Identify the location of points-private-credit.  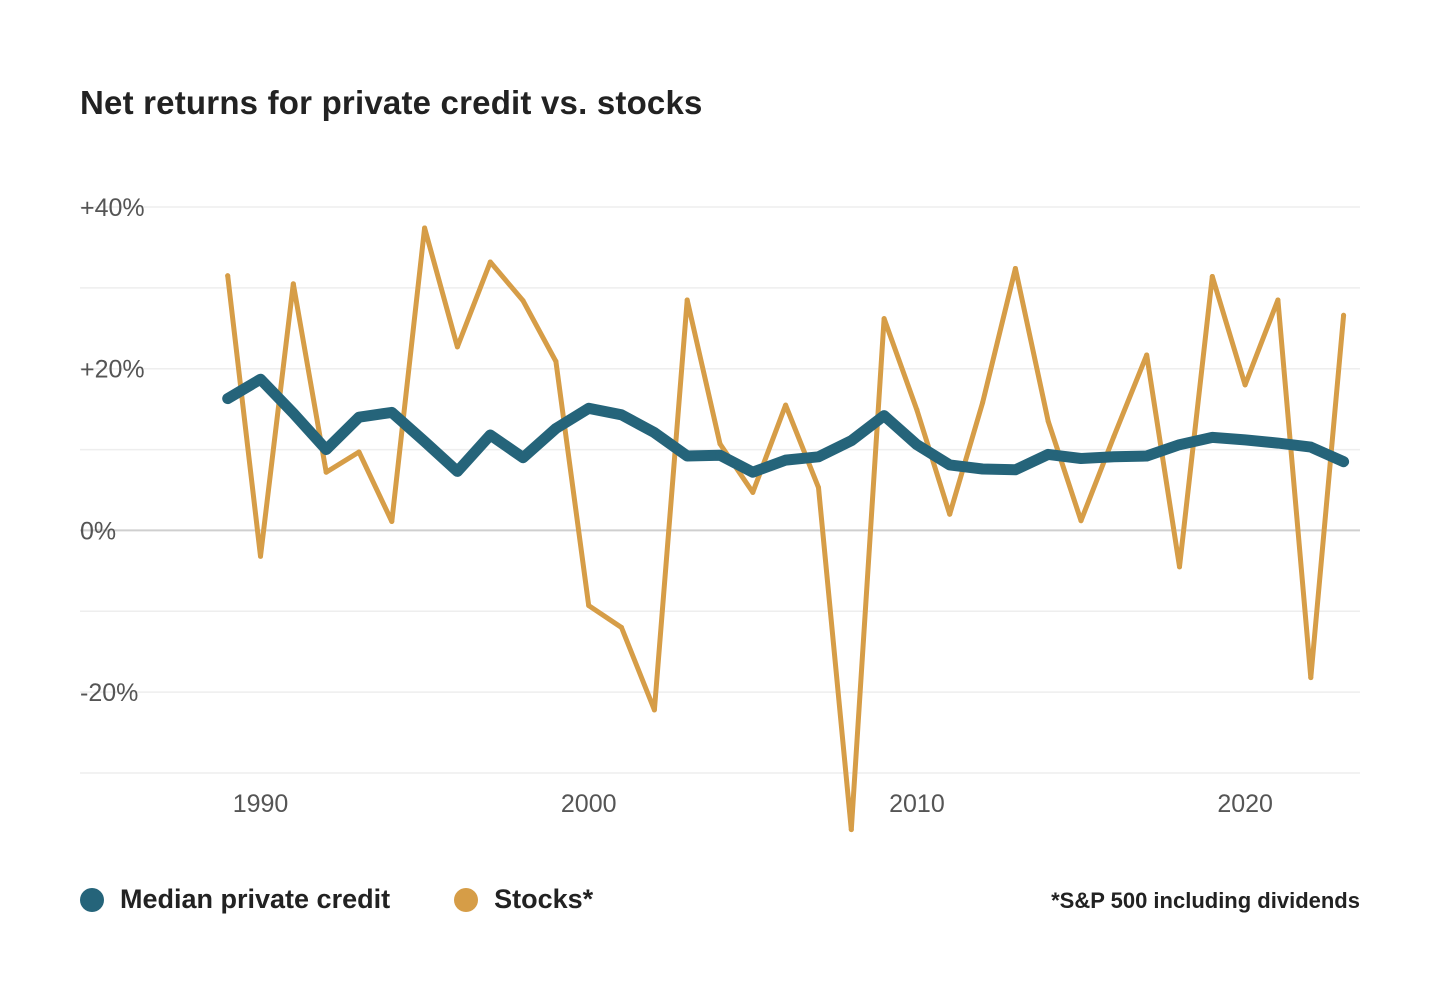
(785, 426).